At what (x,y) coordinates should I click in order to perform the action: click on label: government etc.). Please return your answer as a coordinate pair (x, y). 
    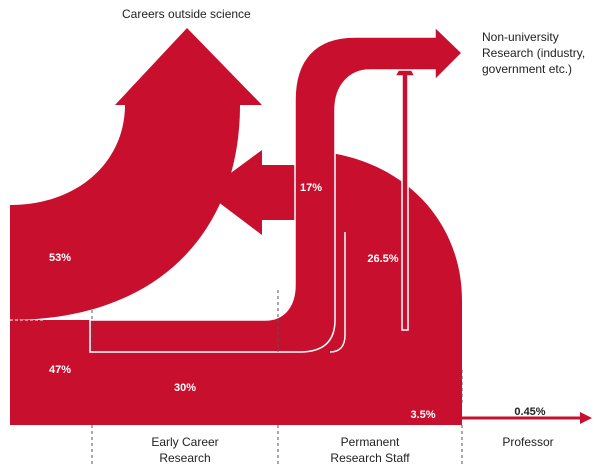
    Looking at the image, I should click on (527, 69).